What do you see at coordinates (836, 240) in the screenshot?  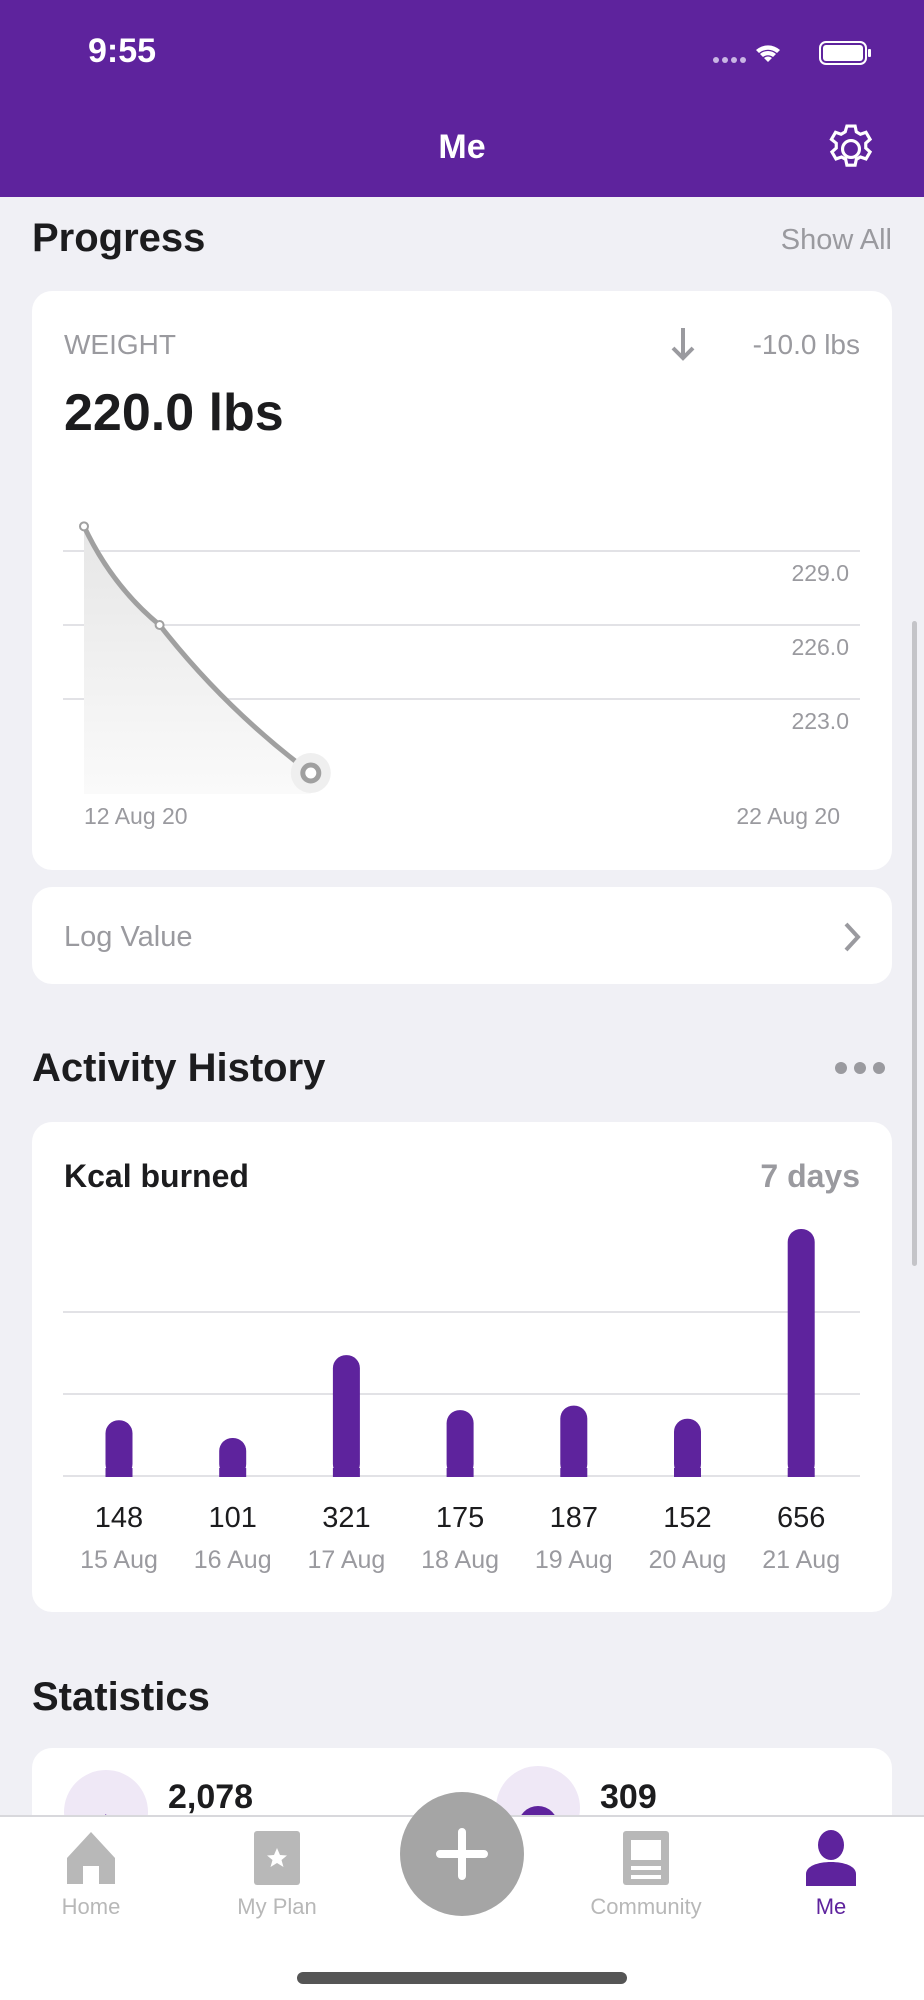 I see `show-all-link: Show All` at bounding box center [836, 240].